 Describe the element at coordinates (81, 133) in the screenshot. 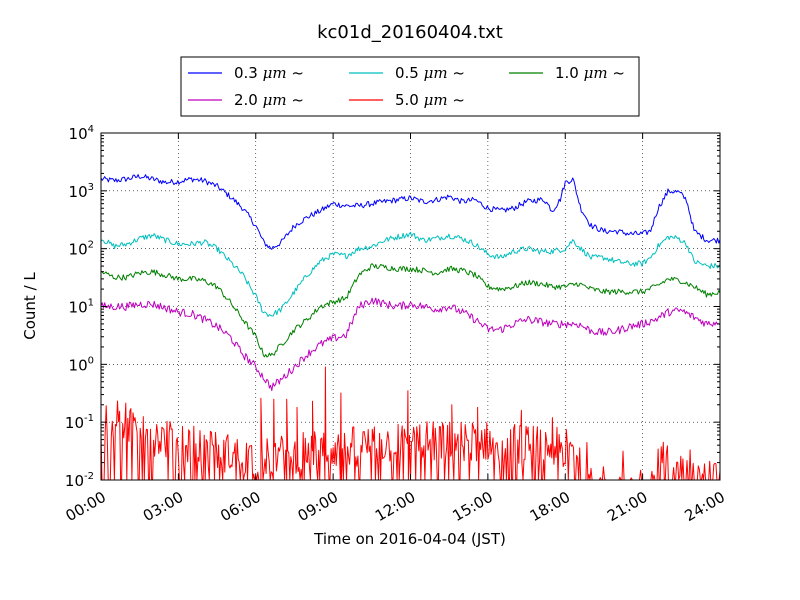

I see `y-tick-label-6: 10⁴` at that location.